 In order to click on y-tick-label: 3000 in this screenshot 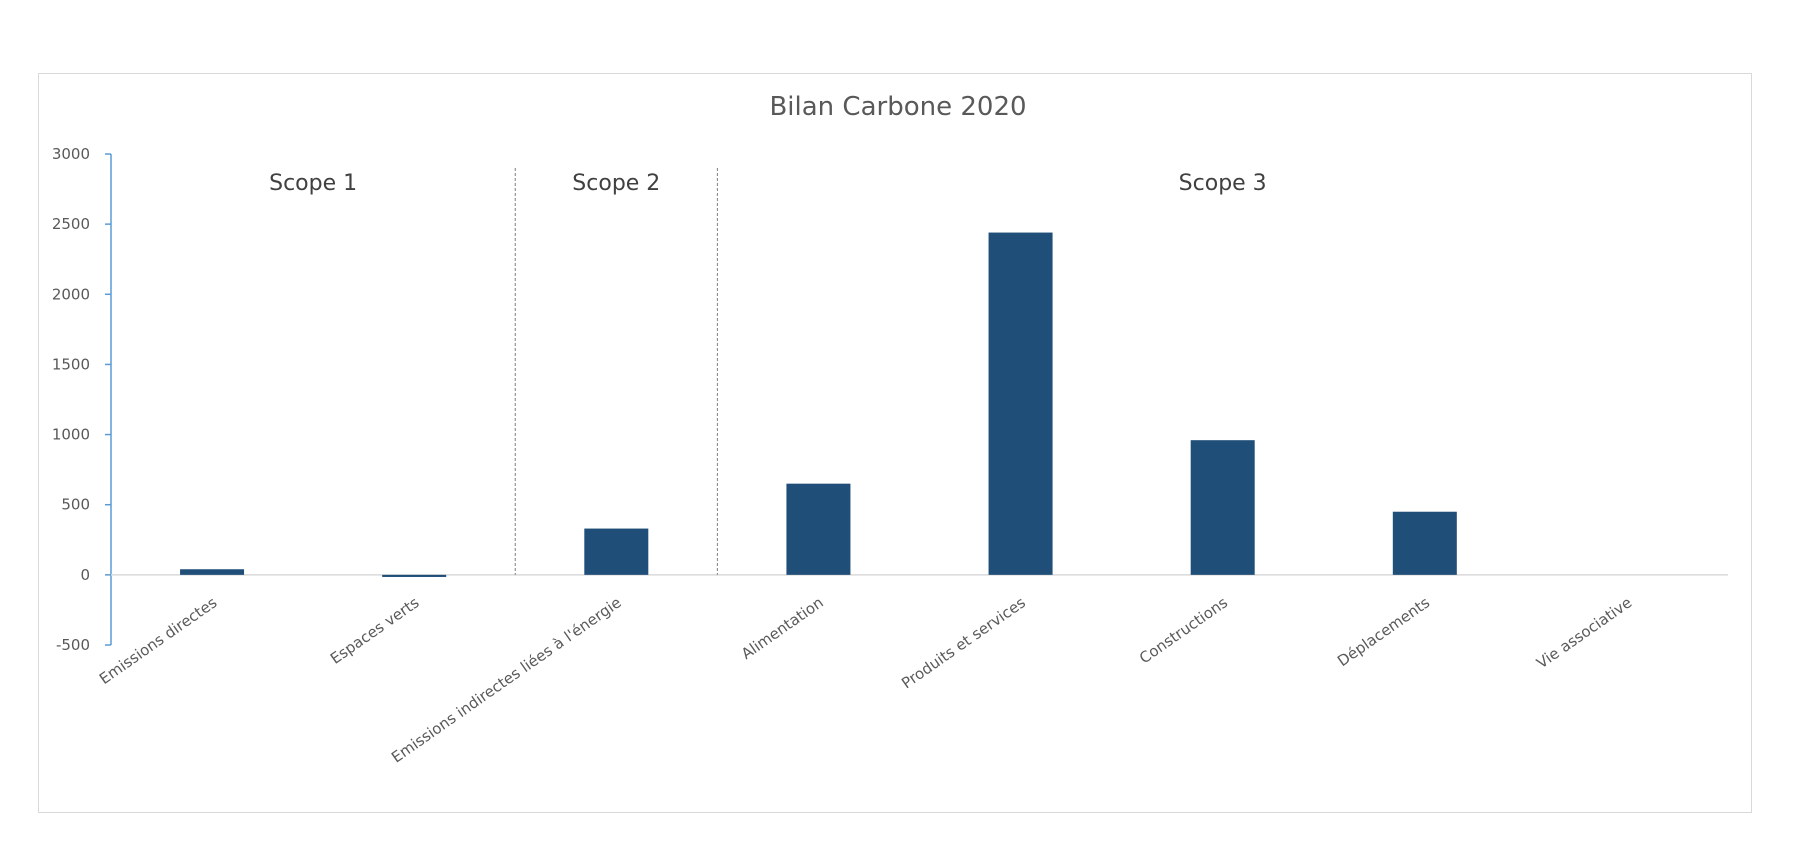, I will do `click(71, 154)`.